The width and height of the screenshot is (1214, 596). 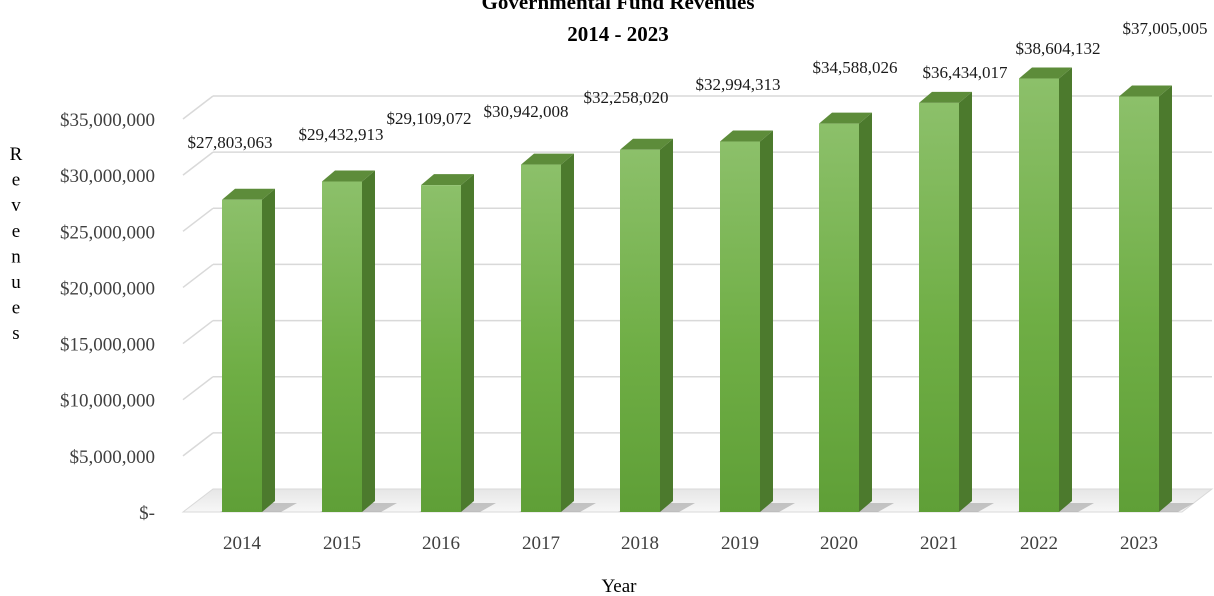 I want to click on bar-2014, so click(x=258, y=350).